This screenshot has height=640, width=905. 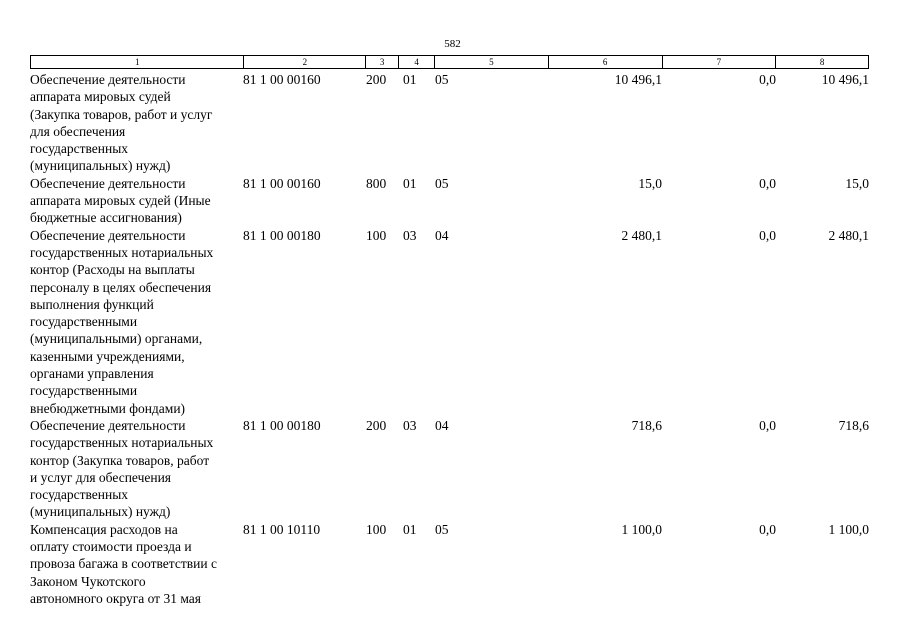 I want to click on code-cell: 800, so click(x=376, y=183).